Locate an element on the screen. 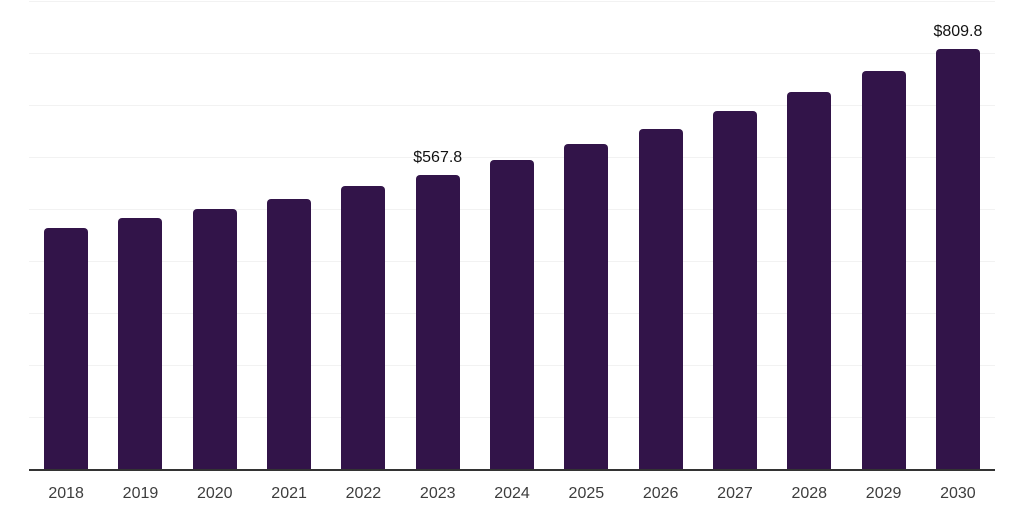 The width and height of the screenshot is (1024, 512). bar-slot-2021 is located at coordinates (289, 235).